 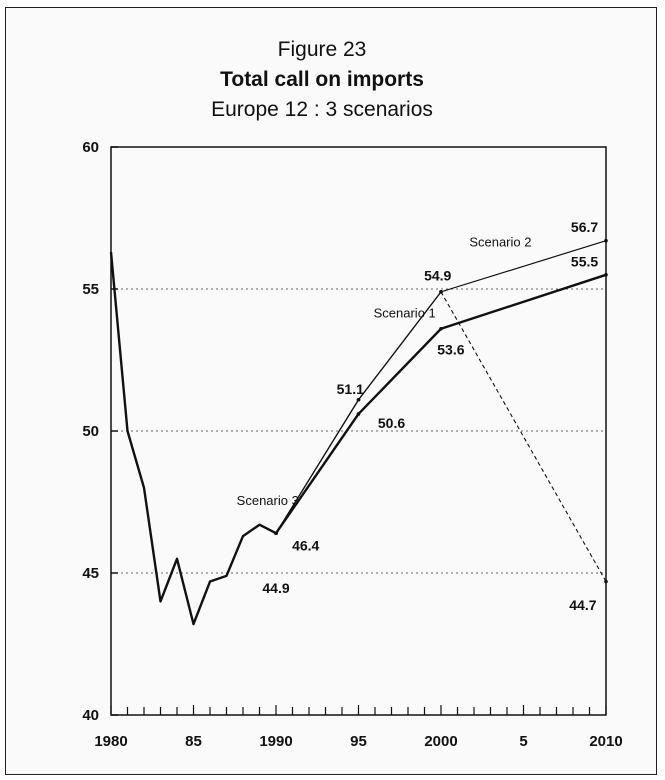 What do you see at coordinates (90, 289) in the screenshot?
I see `y-tick-label-55: 55` at bounding box center [90, 289].